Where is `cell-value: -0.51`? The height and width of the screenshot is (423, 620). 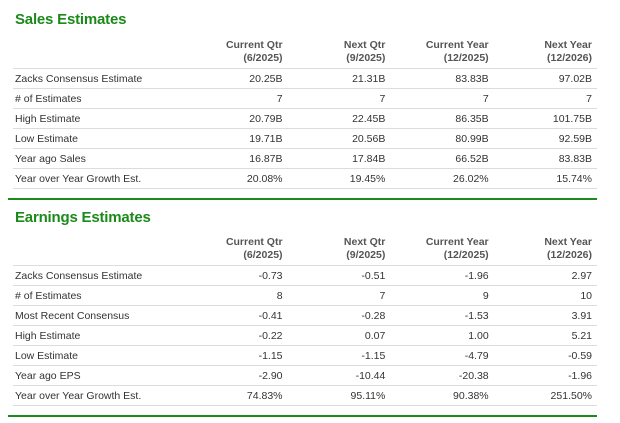
cell-value: -0.51 is located at coordinates (339, 275).